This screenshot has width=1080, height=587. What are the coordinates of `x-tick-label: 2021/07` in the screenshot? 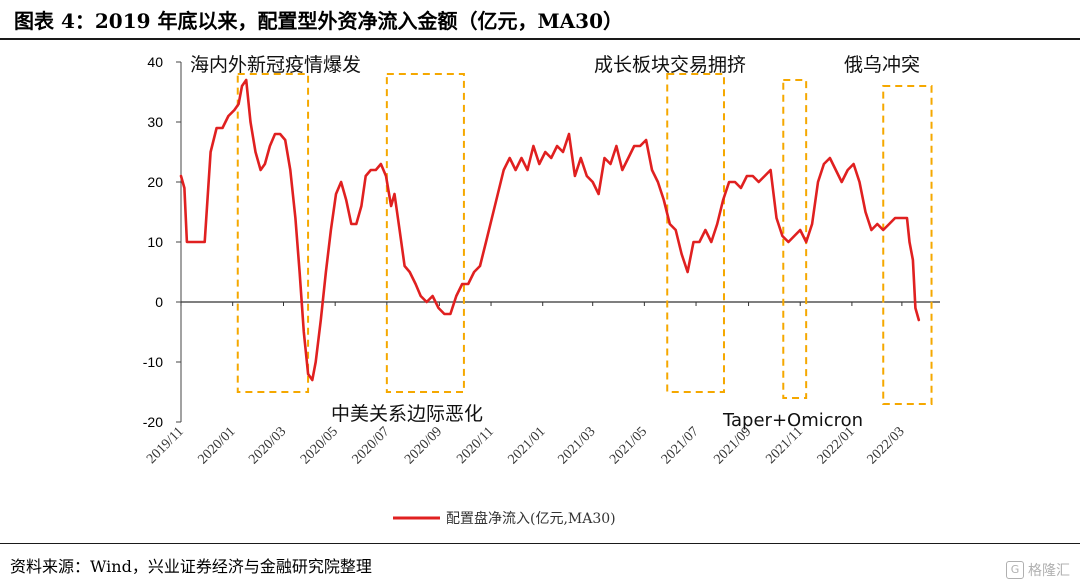 It's located at (680, 445).